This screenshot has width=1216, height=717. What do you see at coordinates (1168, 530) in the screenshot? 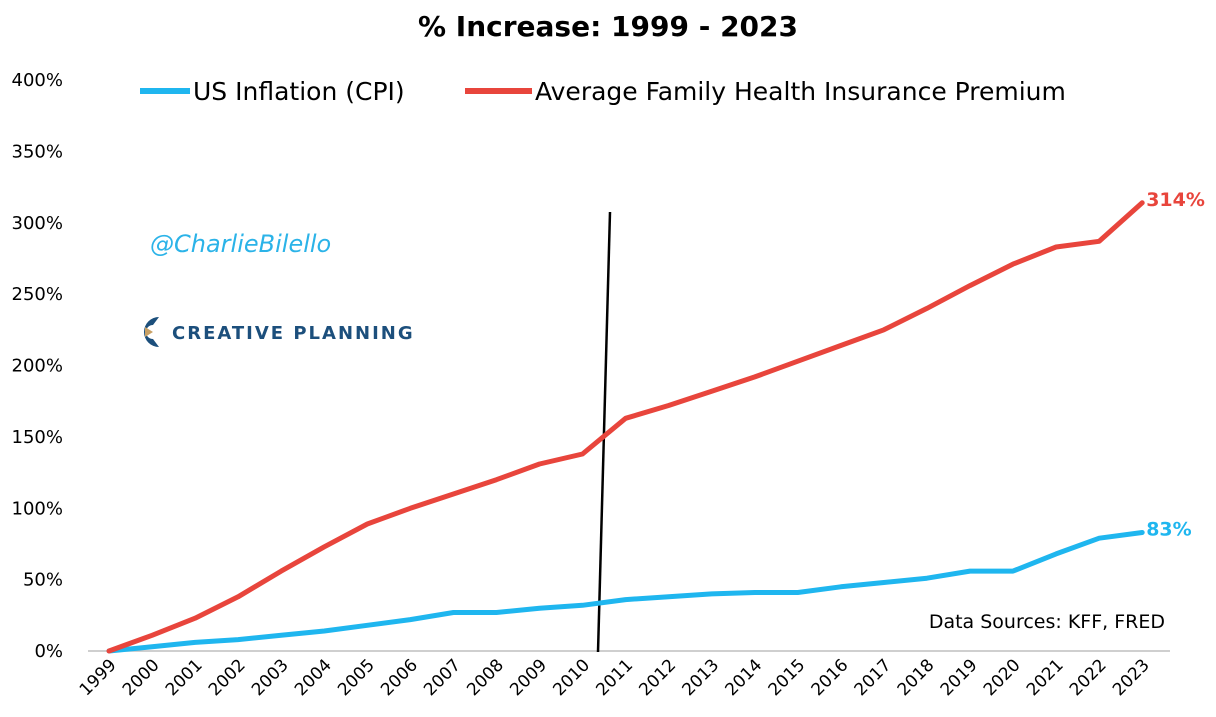
I see `end-label-cpi: 83%` at bounding box center [1168, 530].